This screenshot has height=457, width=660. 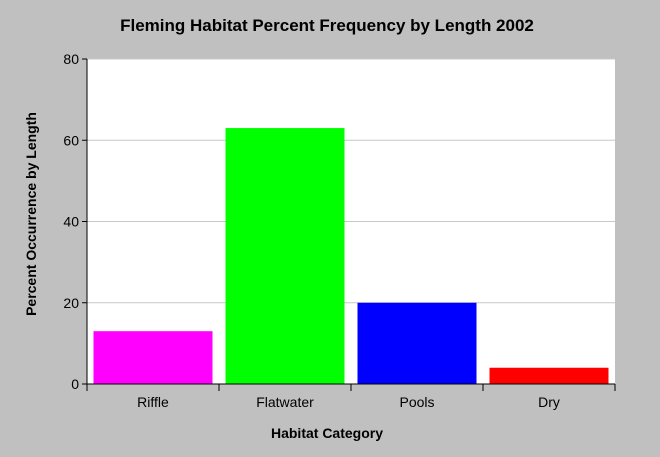 I want to click on bar-dry, so click(x=549, y=375).